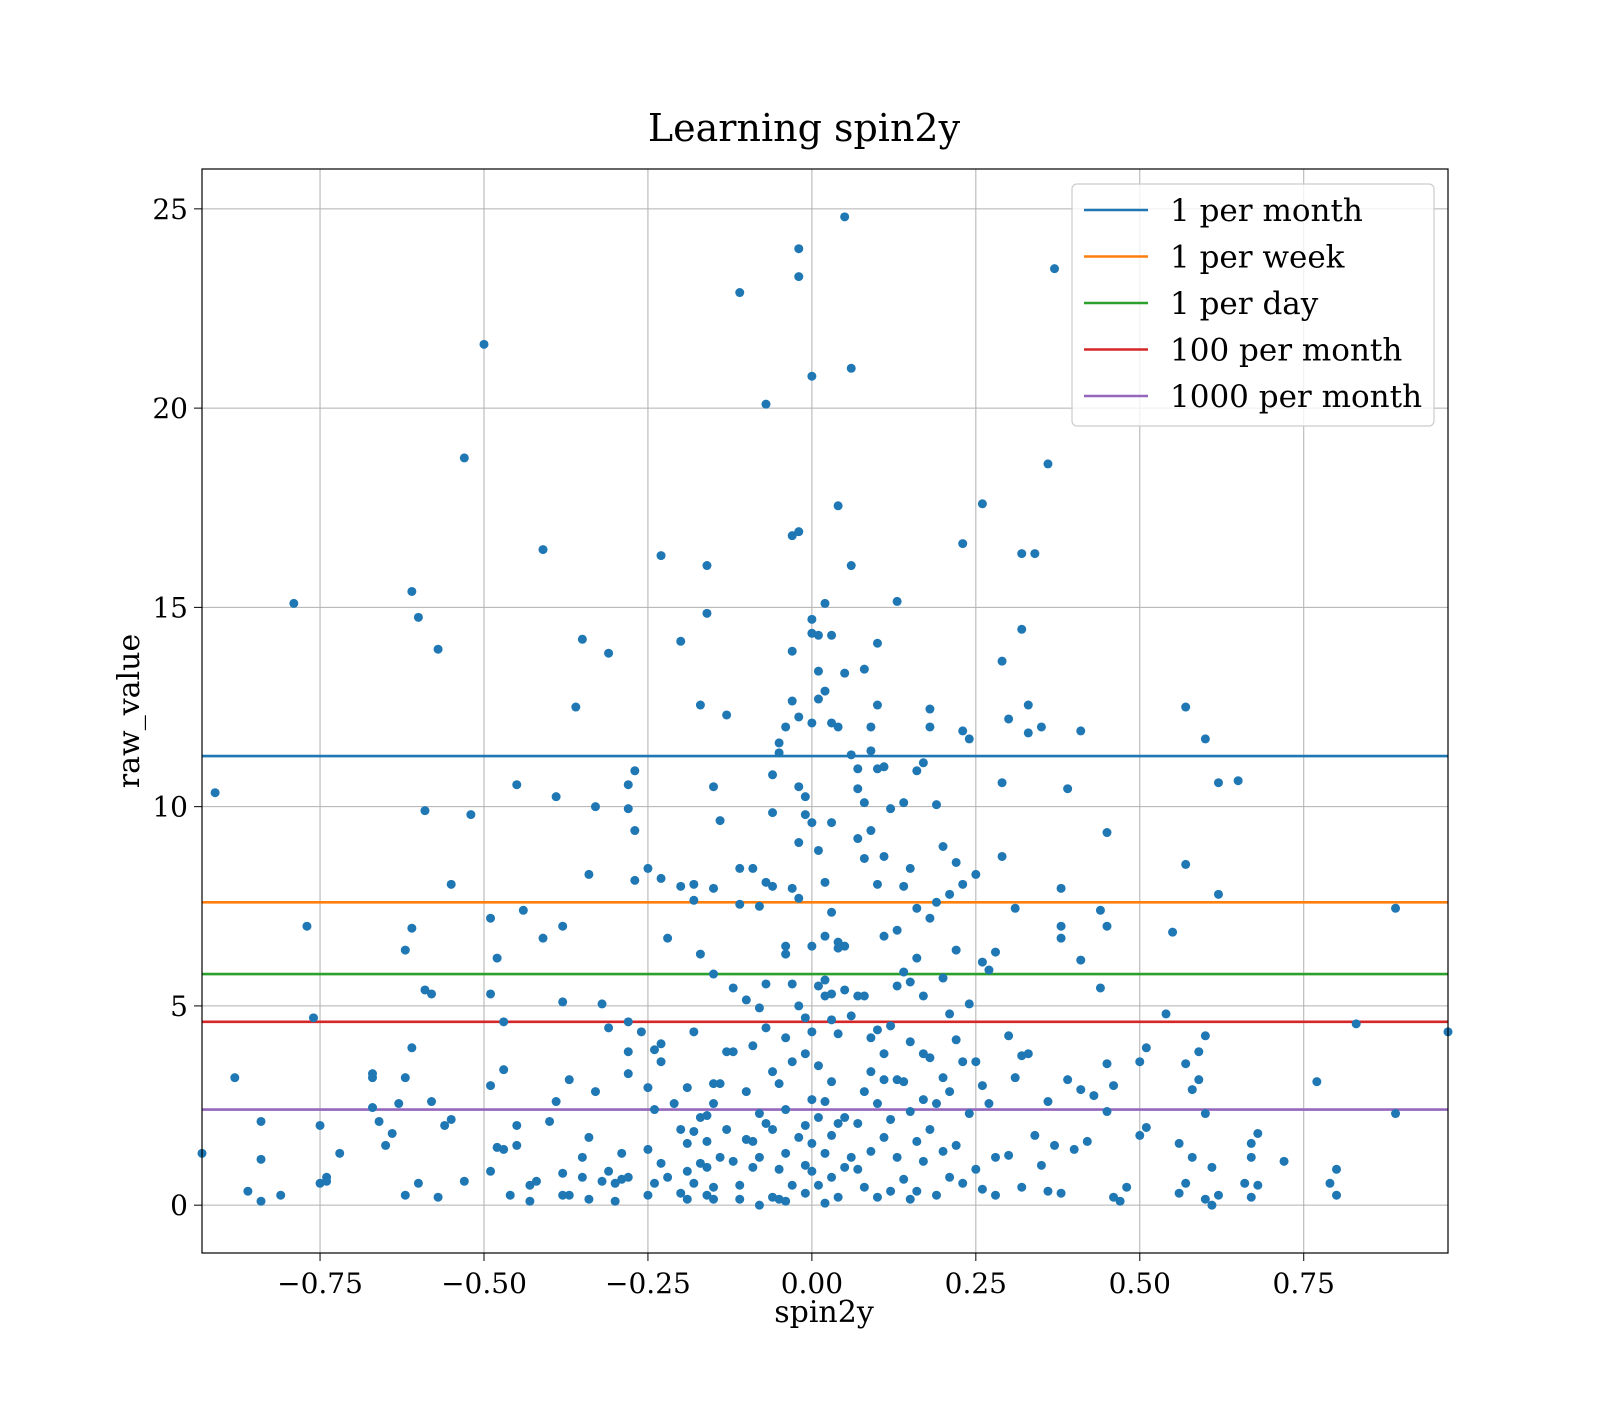 The height and width of the screenshot is (1405, 1600). I want to click on y-tick-label: 5, so click(179, 1006).